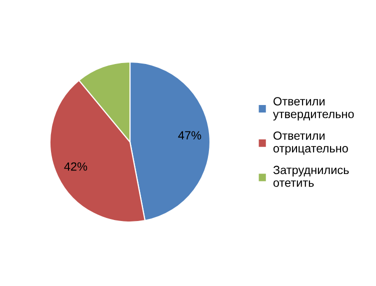 The height and width of the screenshot is (286, 376). What do you see at coordinates (311, 176) in the screenshot?
I see `legend-label: Затруднились отетить` at bounding box center [311, 176].